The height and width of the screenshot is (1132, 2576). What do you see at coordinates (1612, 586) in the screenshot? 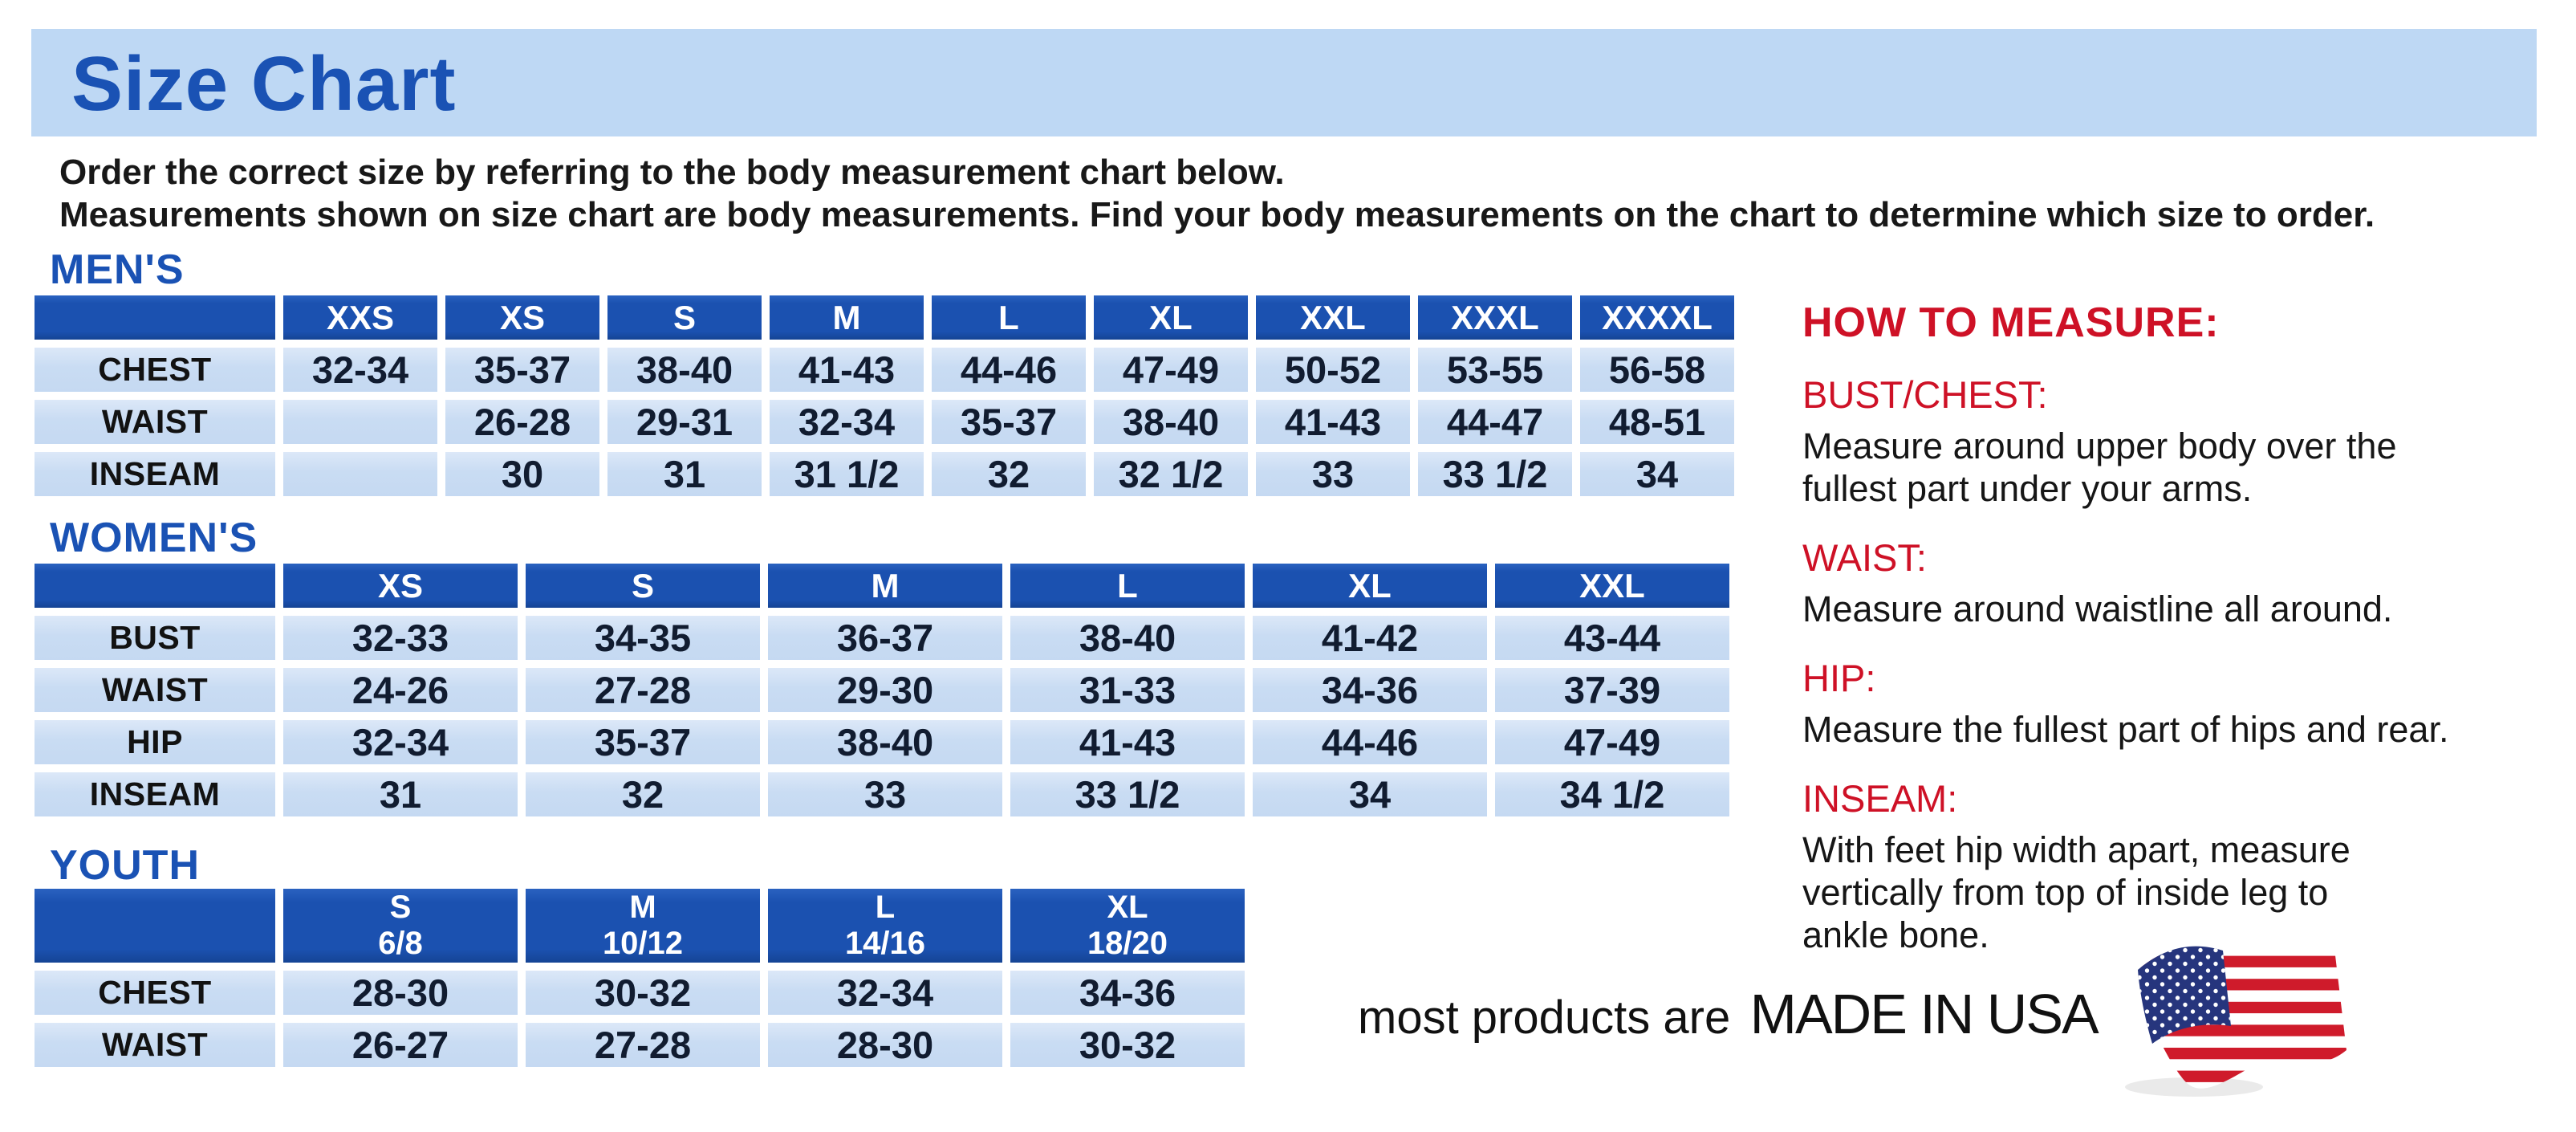
I see `column-header: XXL` at bounding box center [1612, 586].